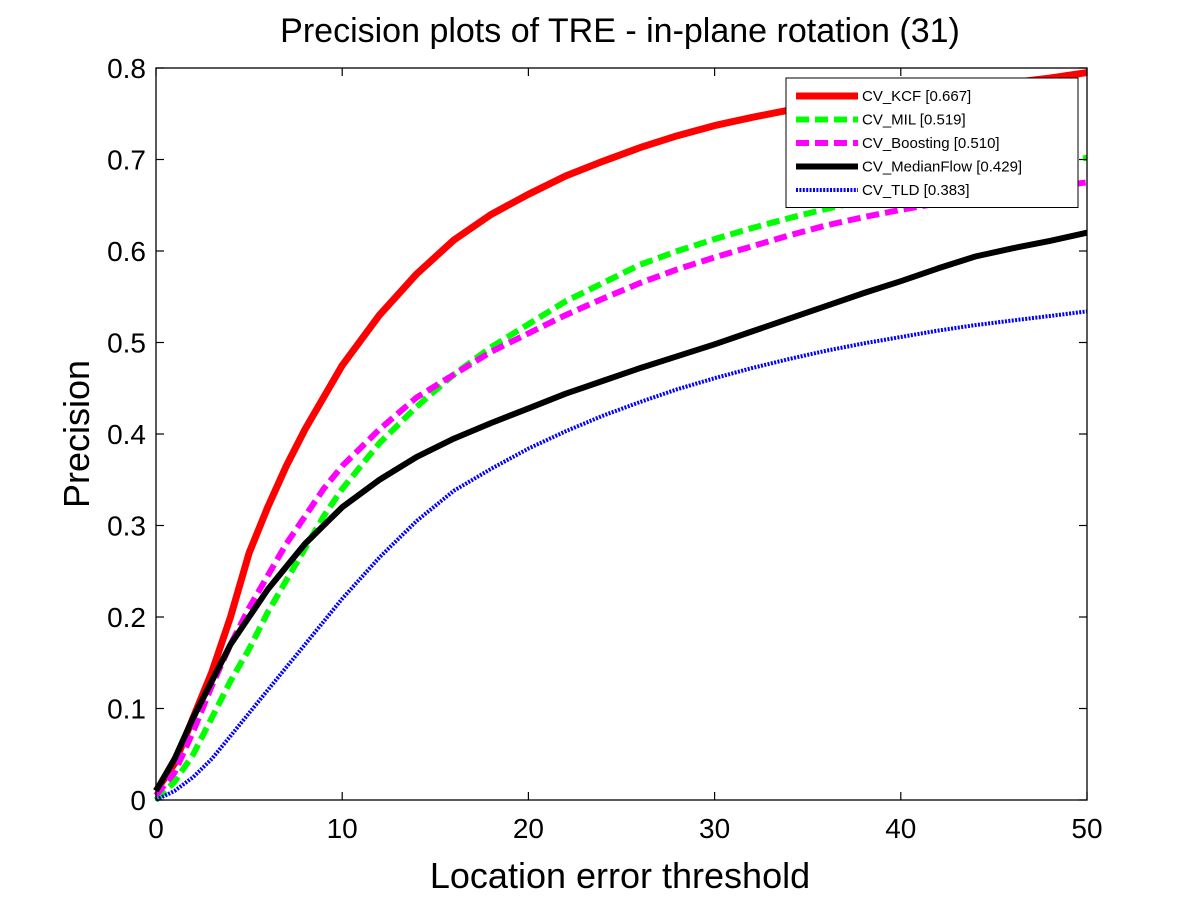  I want to click on y-tick-label: 0.6, so click(126, 251).